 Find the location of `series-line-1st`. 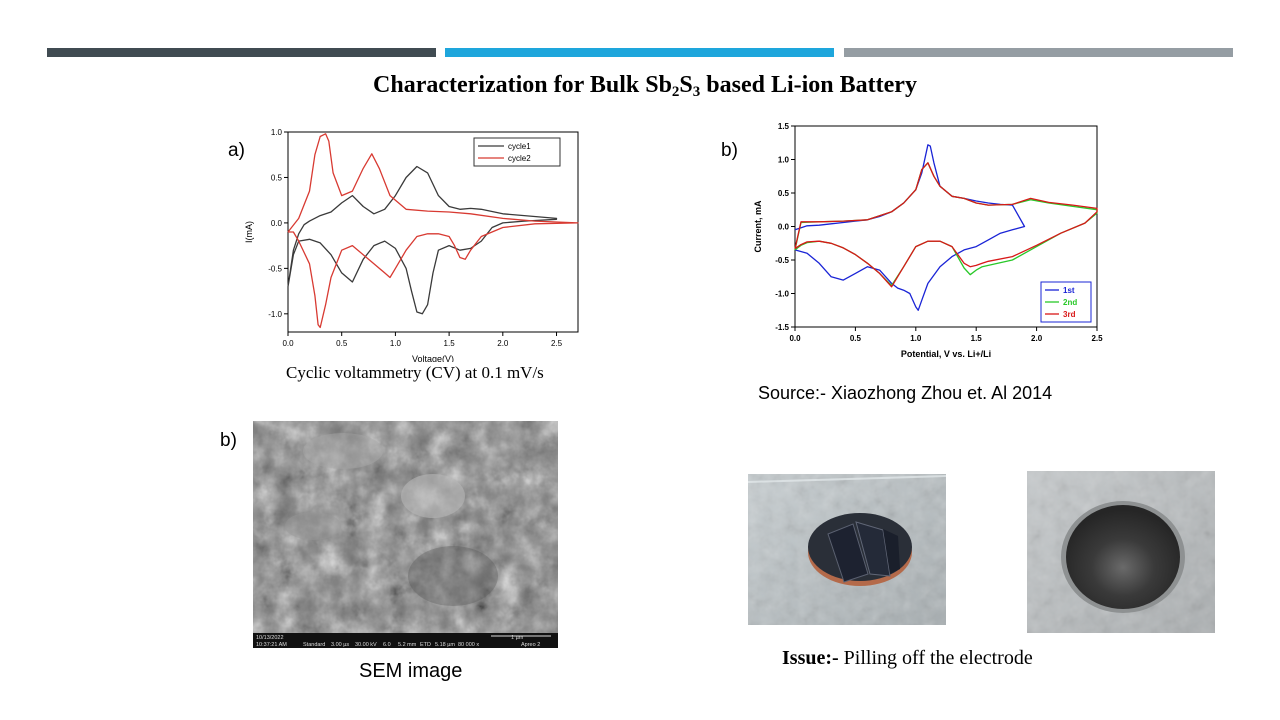

series-line-1st is located at coordinates (910, 227).